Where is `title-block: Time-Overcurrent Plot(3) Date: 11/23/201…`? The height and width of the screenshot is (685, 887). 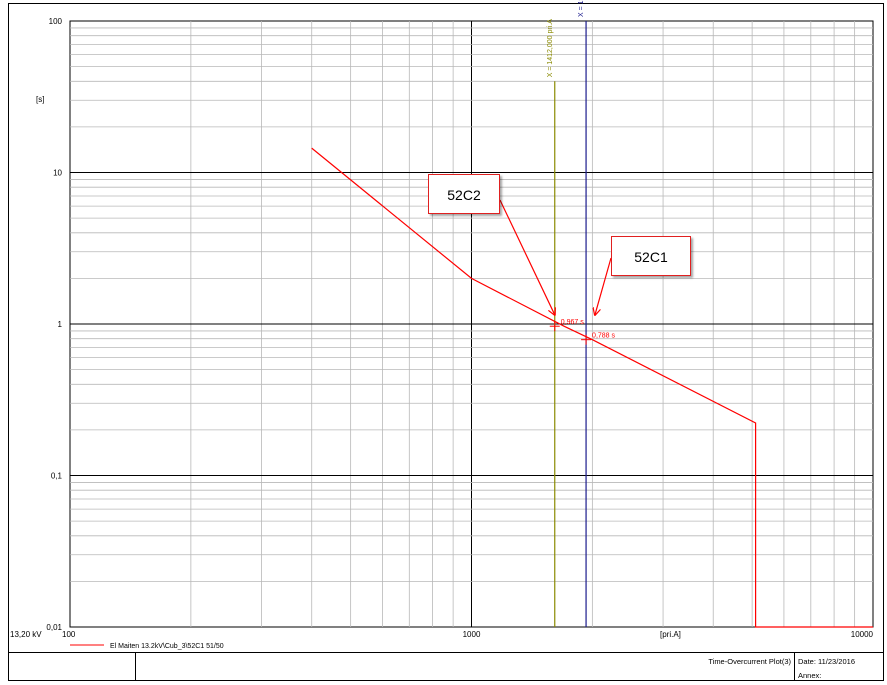
title-block: Time-Overcurrent Plot(3) Date: 11/23/201… is located at coordinates (446, 666).